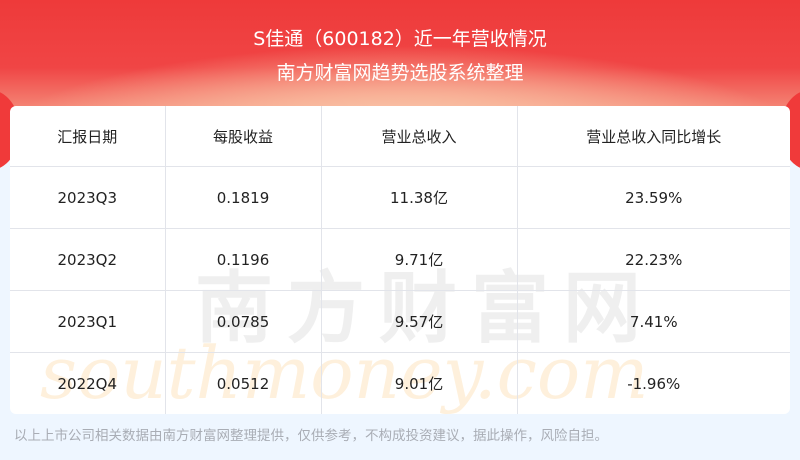 The height and width of the screenshot is (460, 800). I want to click on table-row: 2022Q4 0.0512 9.01亿 -1.96%, so click(400, 383).